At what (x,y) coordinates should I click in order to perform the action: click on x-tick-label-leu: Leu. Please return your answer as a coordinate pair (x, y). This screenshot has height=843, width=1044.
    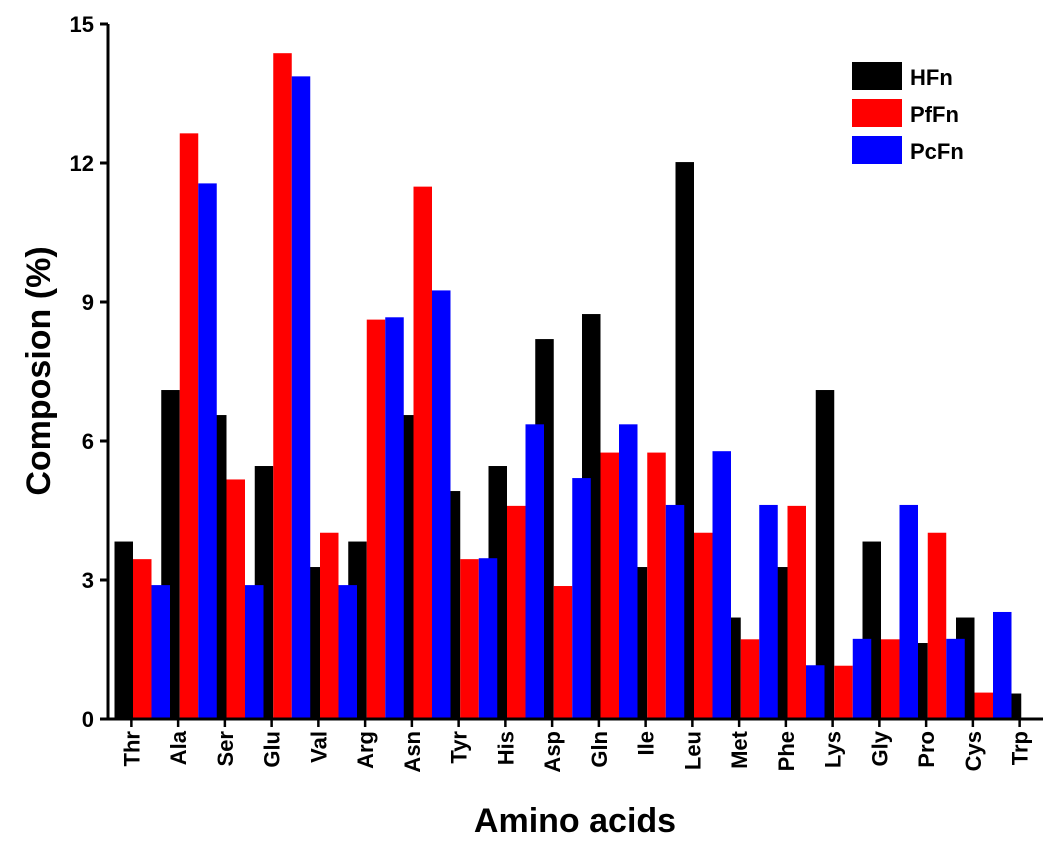
    Looking at the image, I should click on (692, 750).